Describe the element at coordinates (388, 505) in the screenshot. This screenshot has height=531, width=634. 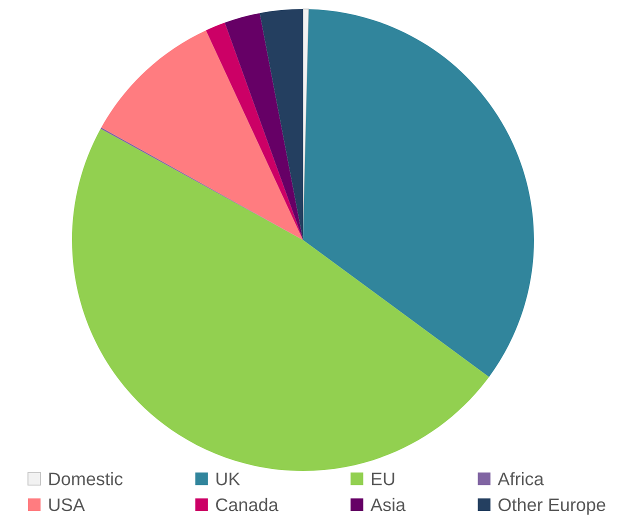
I see `legend-label: Asia` at that location.